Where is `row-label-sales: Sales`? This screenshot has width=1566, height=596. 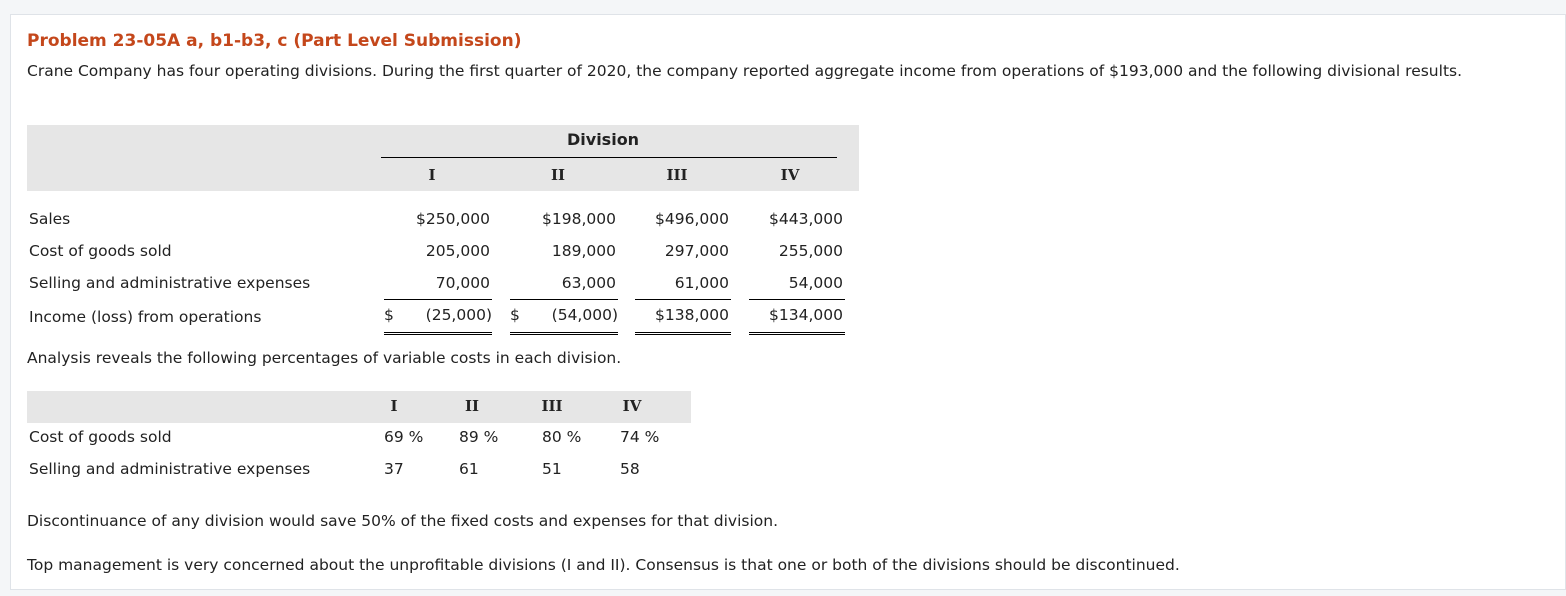
row-label-sales: Sales is located at coordinates (50, 219).